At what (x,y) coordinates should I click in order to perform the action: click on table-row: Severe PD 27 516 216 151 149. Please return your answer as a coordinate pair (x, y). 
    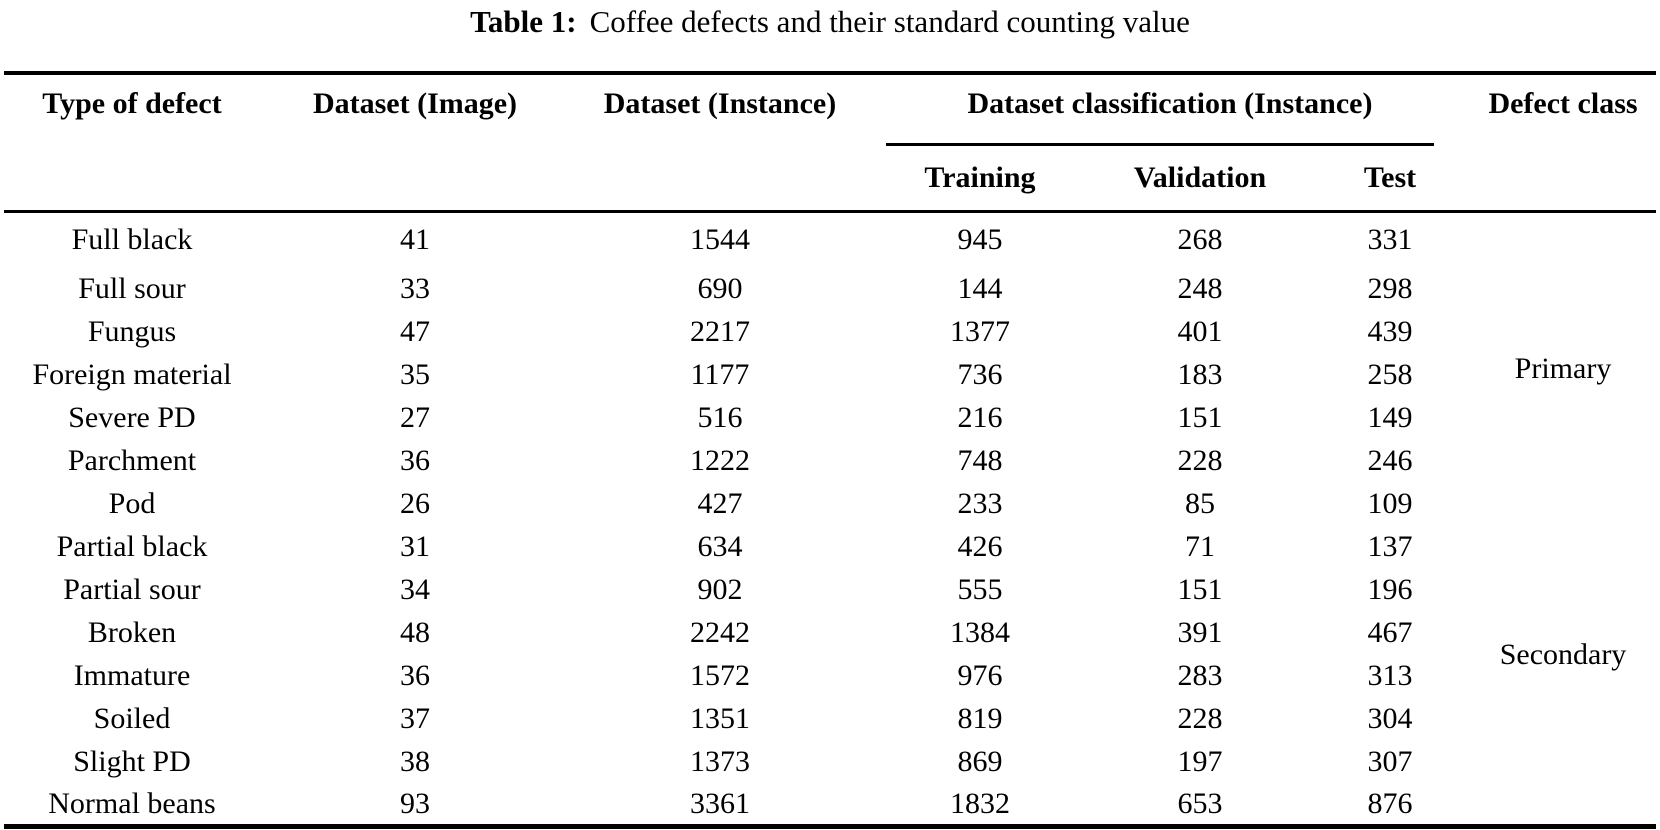
    Looking at the image, I should click on (830, 418).